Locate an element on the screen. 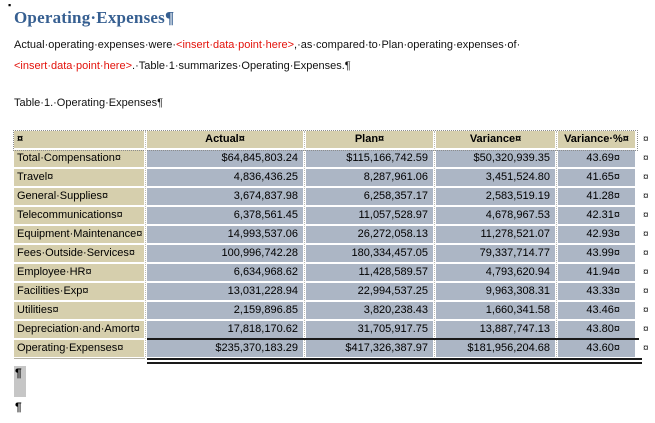 Image resolution: width=655 pixels, height=423 pixels. cell-actual: 13,031,228.94 is located at coordinates (225, 291).